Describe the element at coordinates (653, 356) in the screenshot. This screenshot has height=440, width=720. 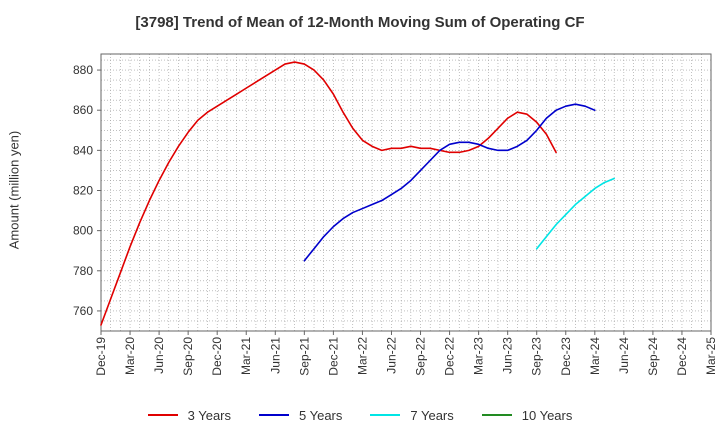
I see `x-tick-label: Sep-24` at that location.